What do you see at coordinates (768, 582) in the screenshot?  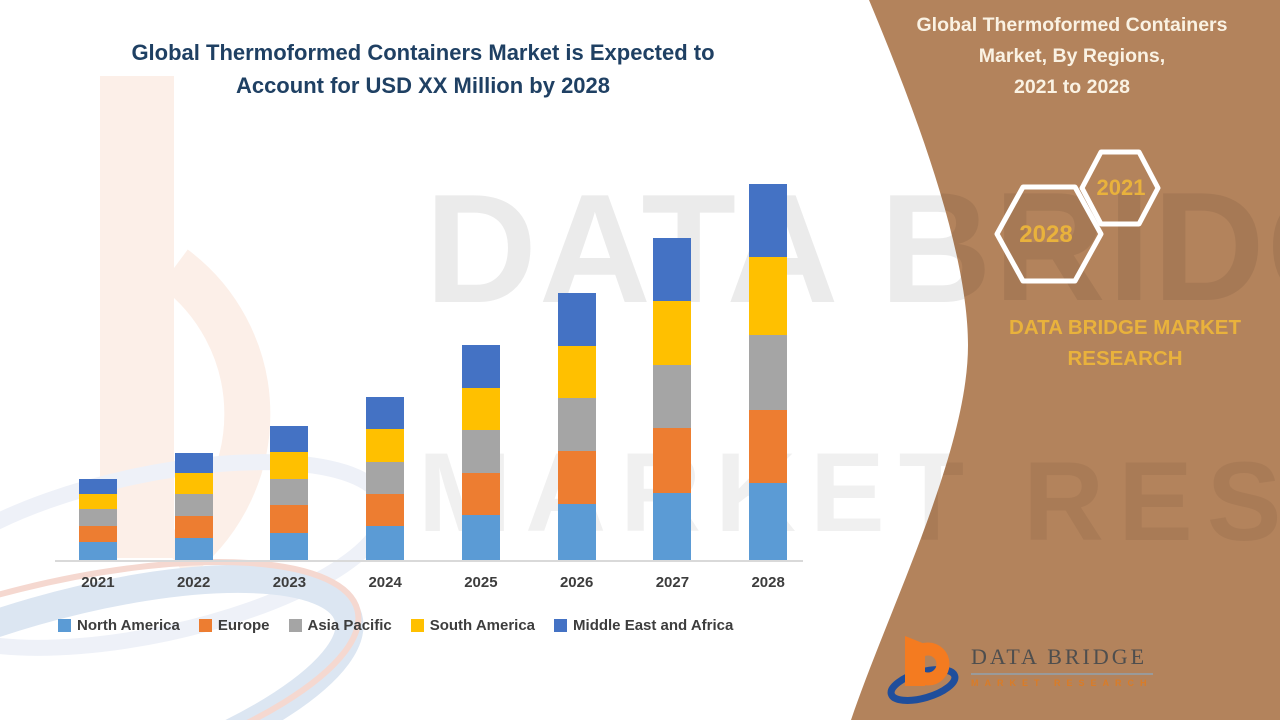 I see `x-axis-label: 2028` at bounding box center [768, 582].